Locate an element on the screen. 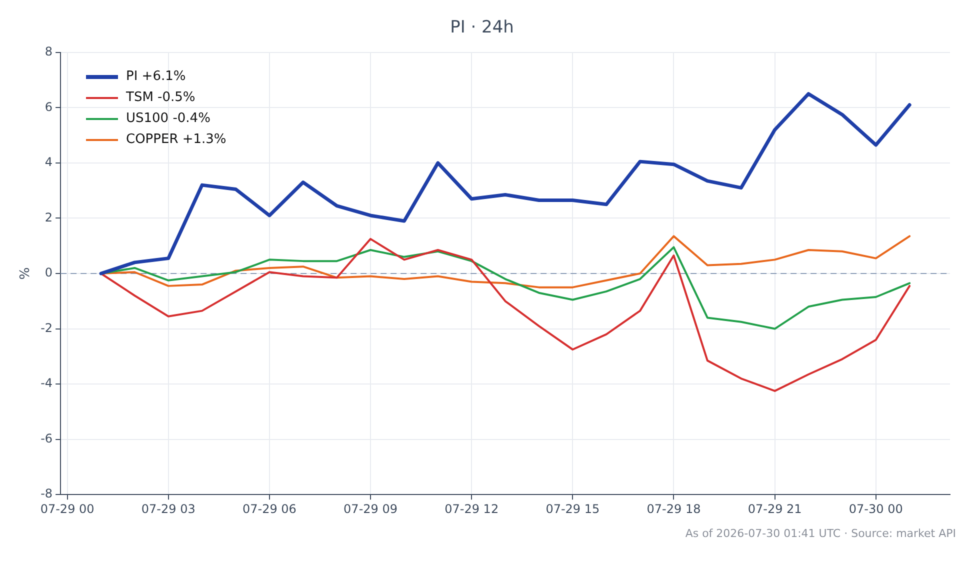 The height and width of the screenshot is (564, 980). legend-label: COPPER +1.3% is located at coordinates (176, 139).